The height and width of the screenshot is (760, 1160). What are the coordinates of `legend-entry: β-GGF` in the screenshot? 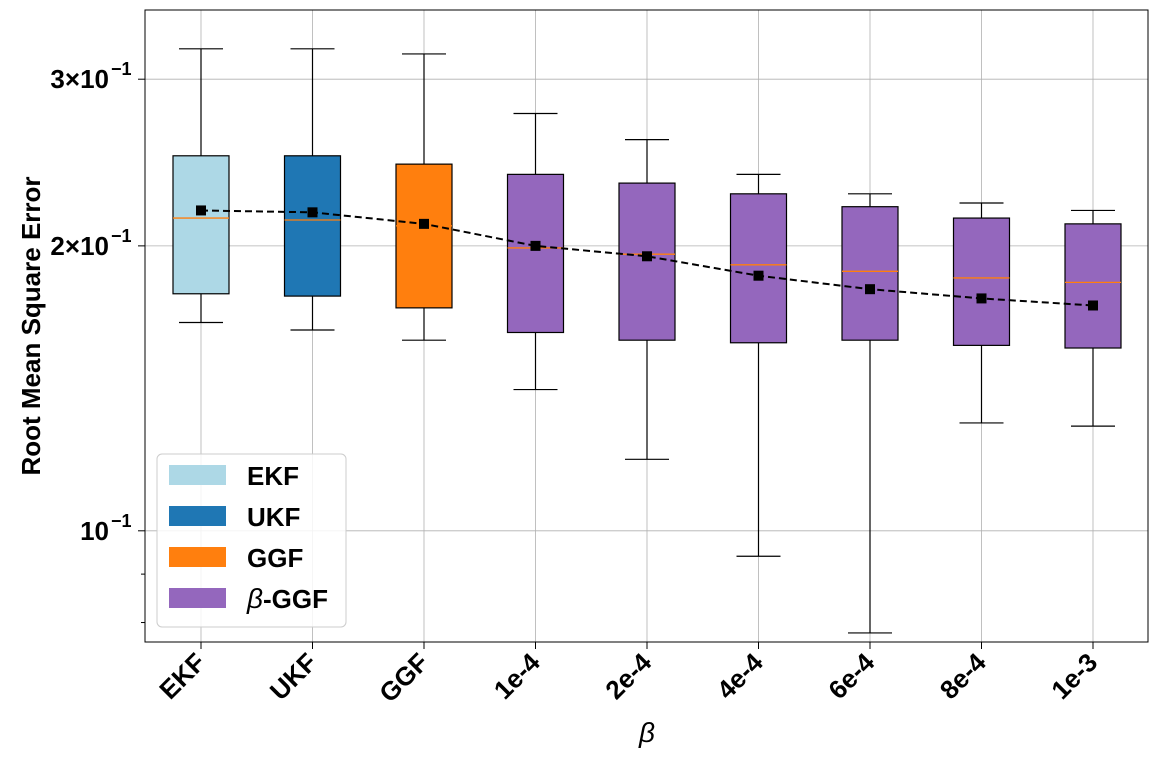 It's located at (248, 598).